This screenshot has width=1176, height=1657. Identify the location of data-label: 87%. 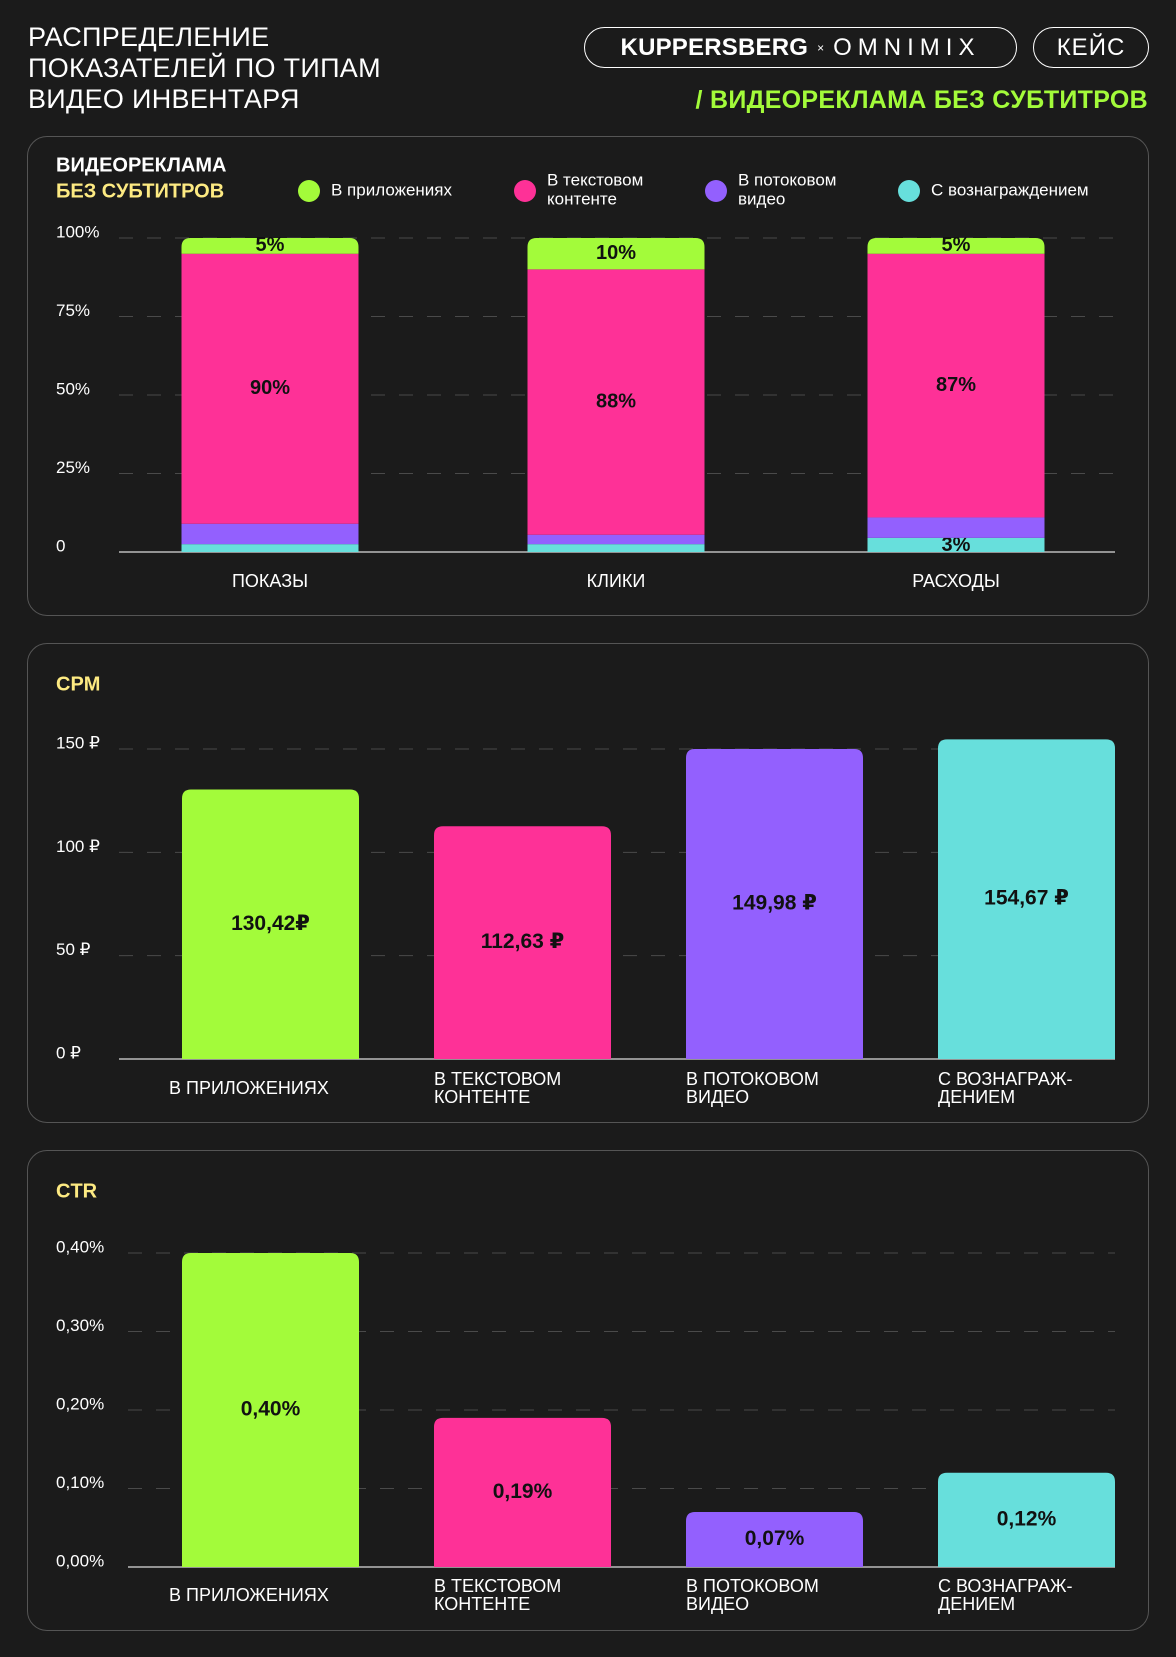
(956, 385).